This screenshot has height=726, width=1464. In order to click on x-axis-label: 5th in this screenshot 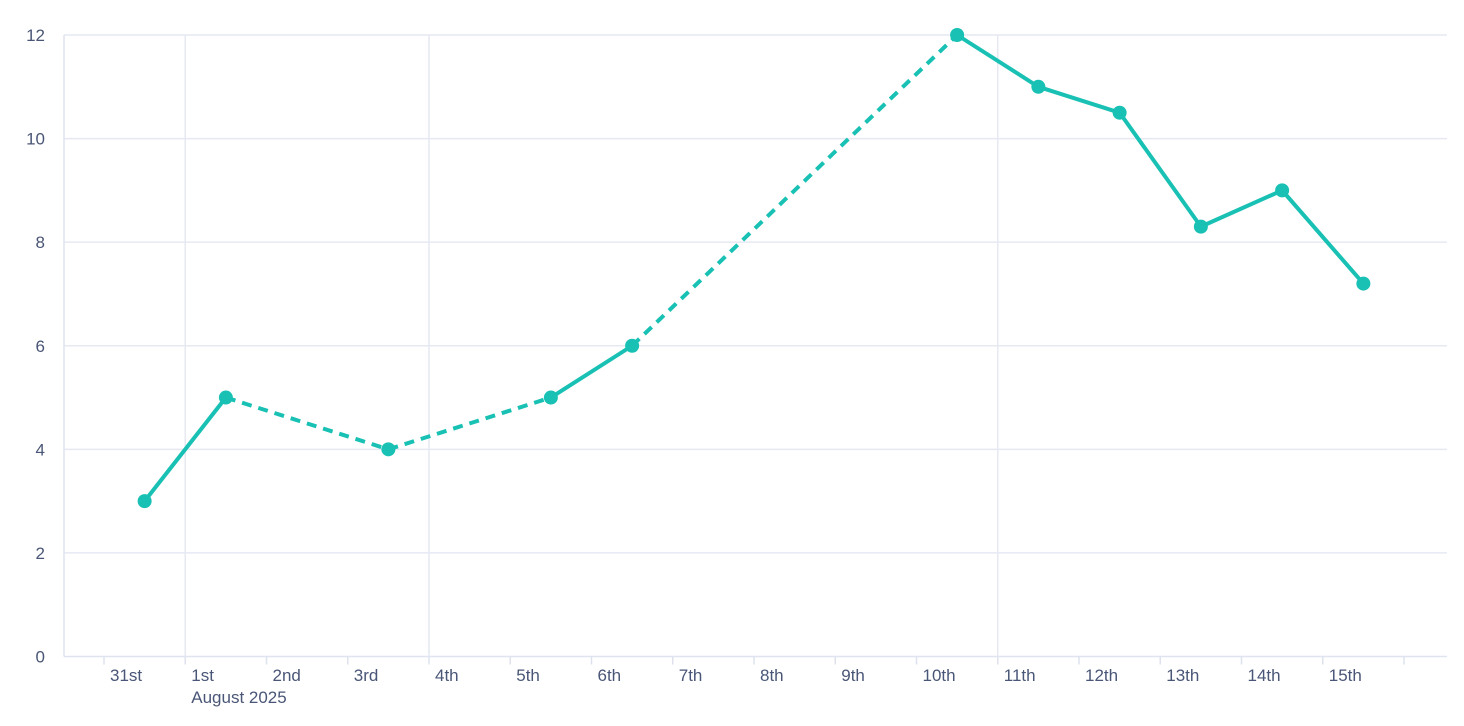, I will do `click(528, 675)`.